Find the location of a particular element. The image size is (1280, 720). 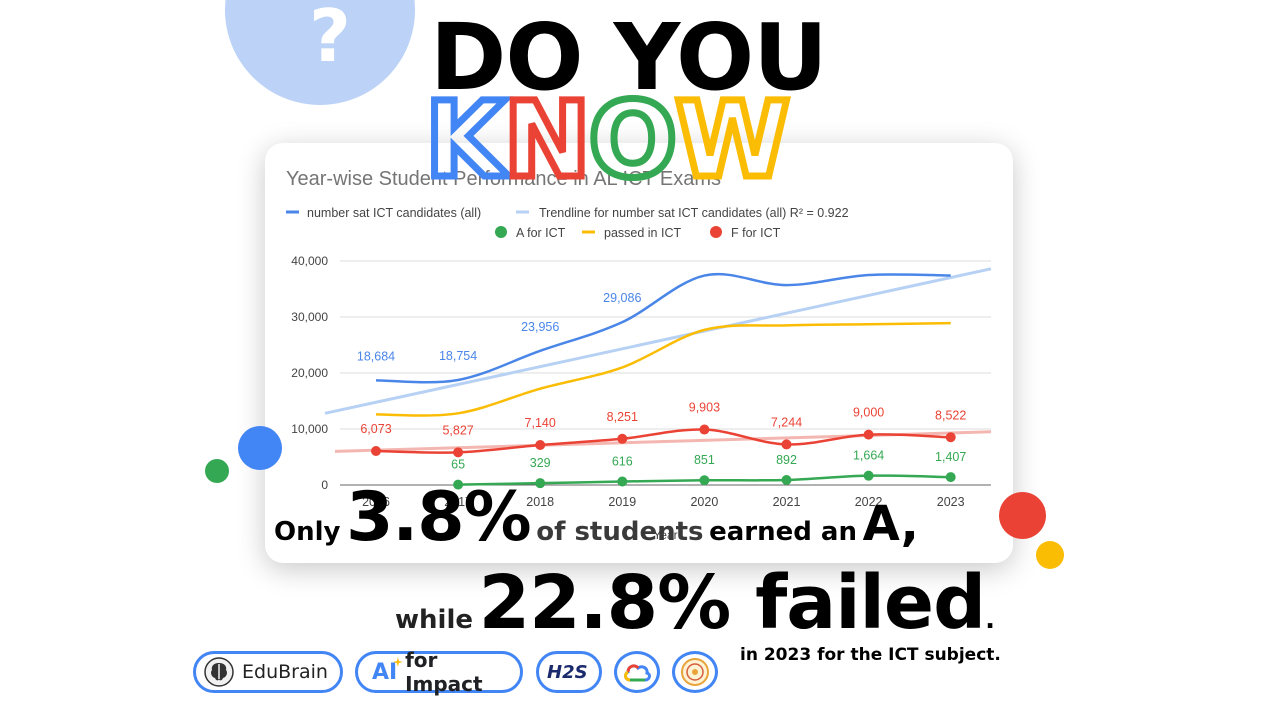

stat-only: Only is located at coordinates (307, 532).